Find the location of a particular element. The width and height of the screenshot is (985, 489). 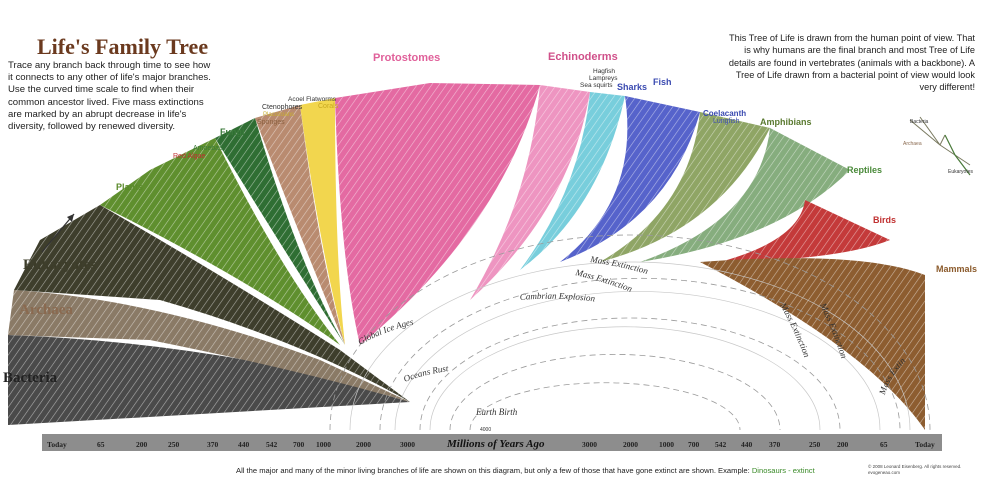

earth-birth-age: 4000 is located at coordinates (485, 430).